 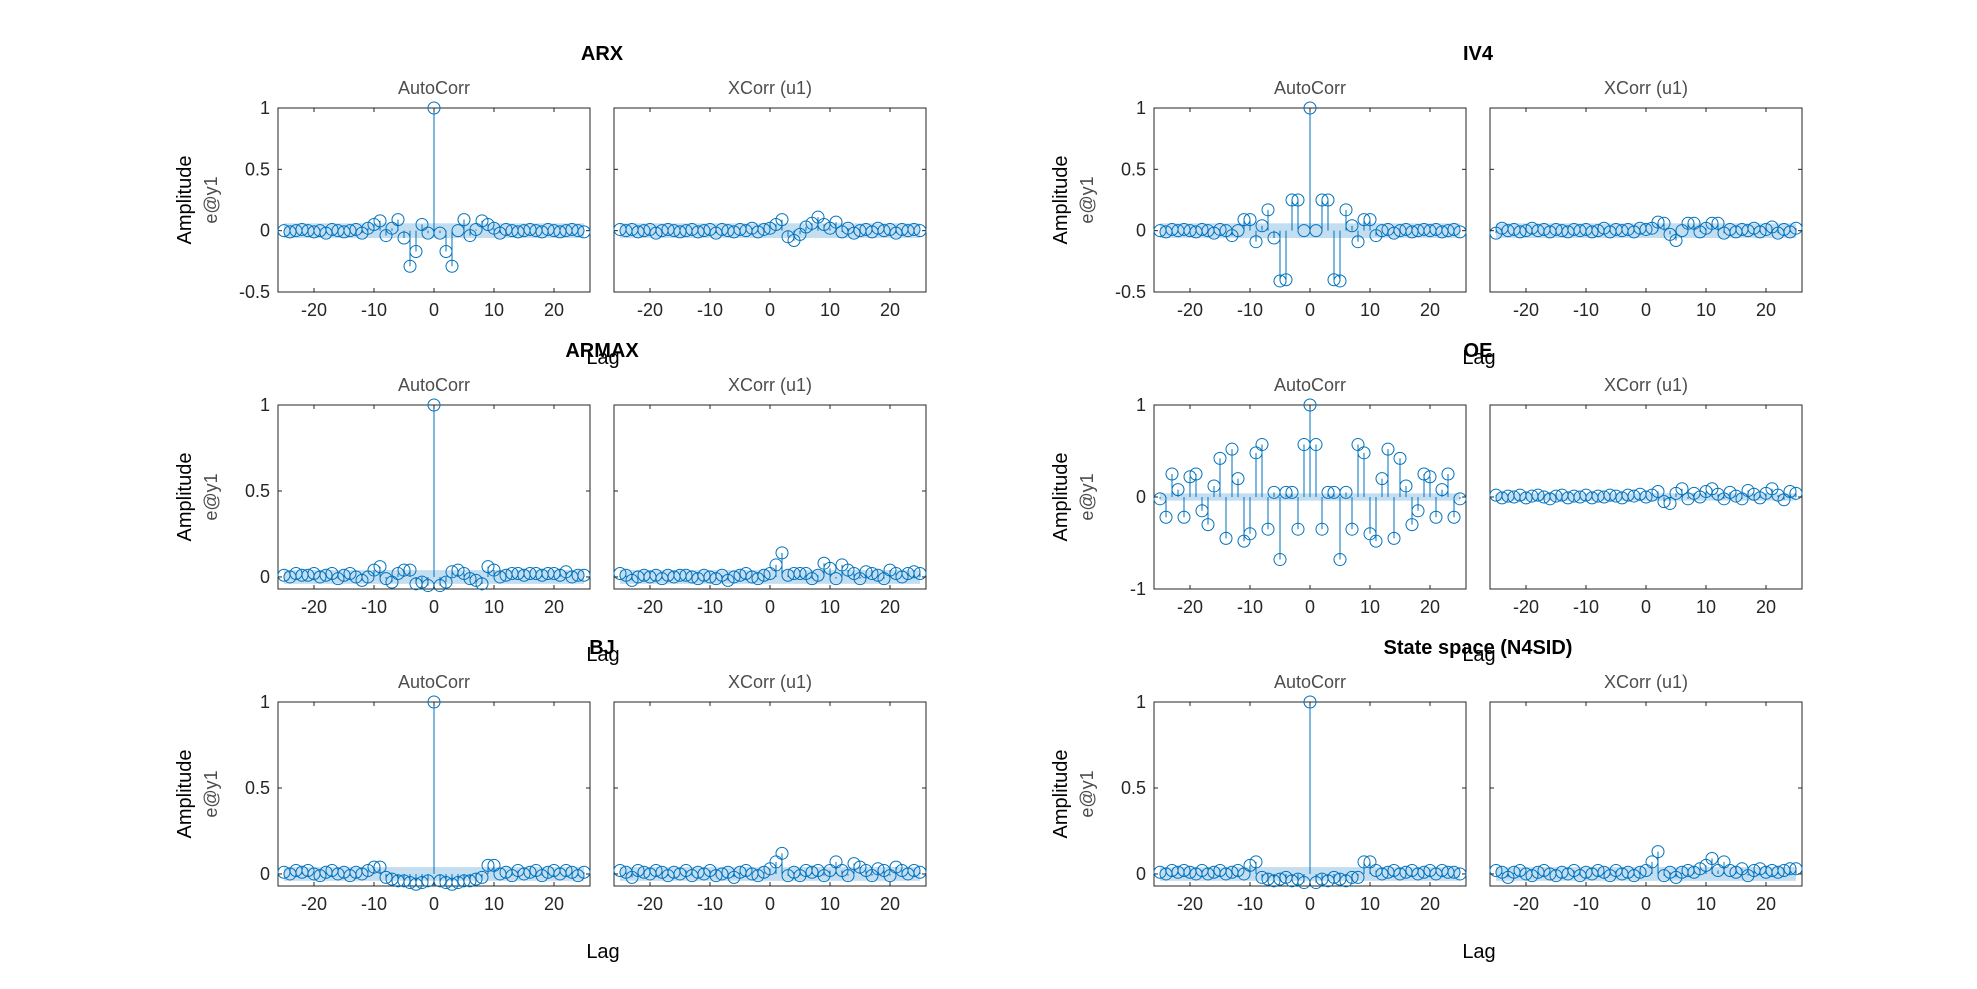 I want to click on panel-subtitle: XCorr (u1), so click(x=770, y=88).